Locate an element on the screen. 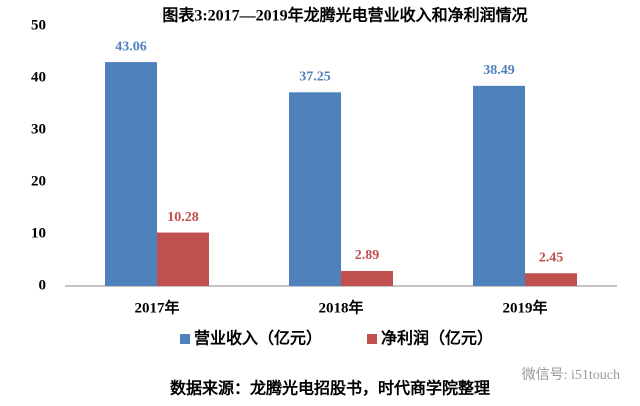  value-label: 43.06 is located at coordinates (131, 46).